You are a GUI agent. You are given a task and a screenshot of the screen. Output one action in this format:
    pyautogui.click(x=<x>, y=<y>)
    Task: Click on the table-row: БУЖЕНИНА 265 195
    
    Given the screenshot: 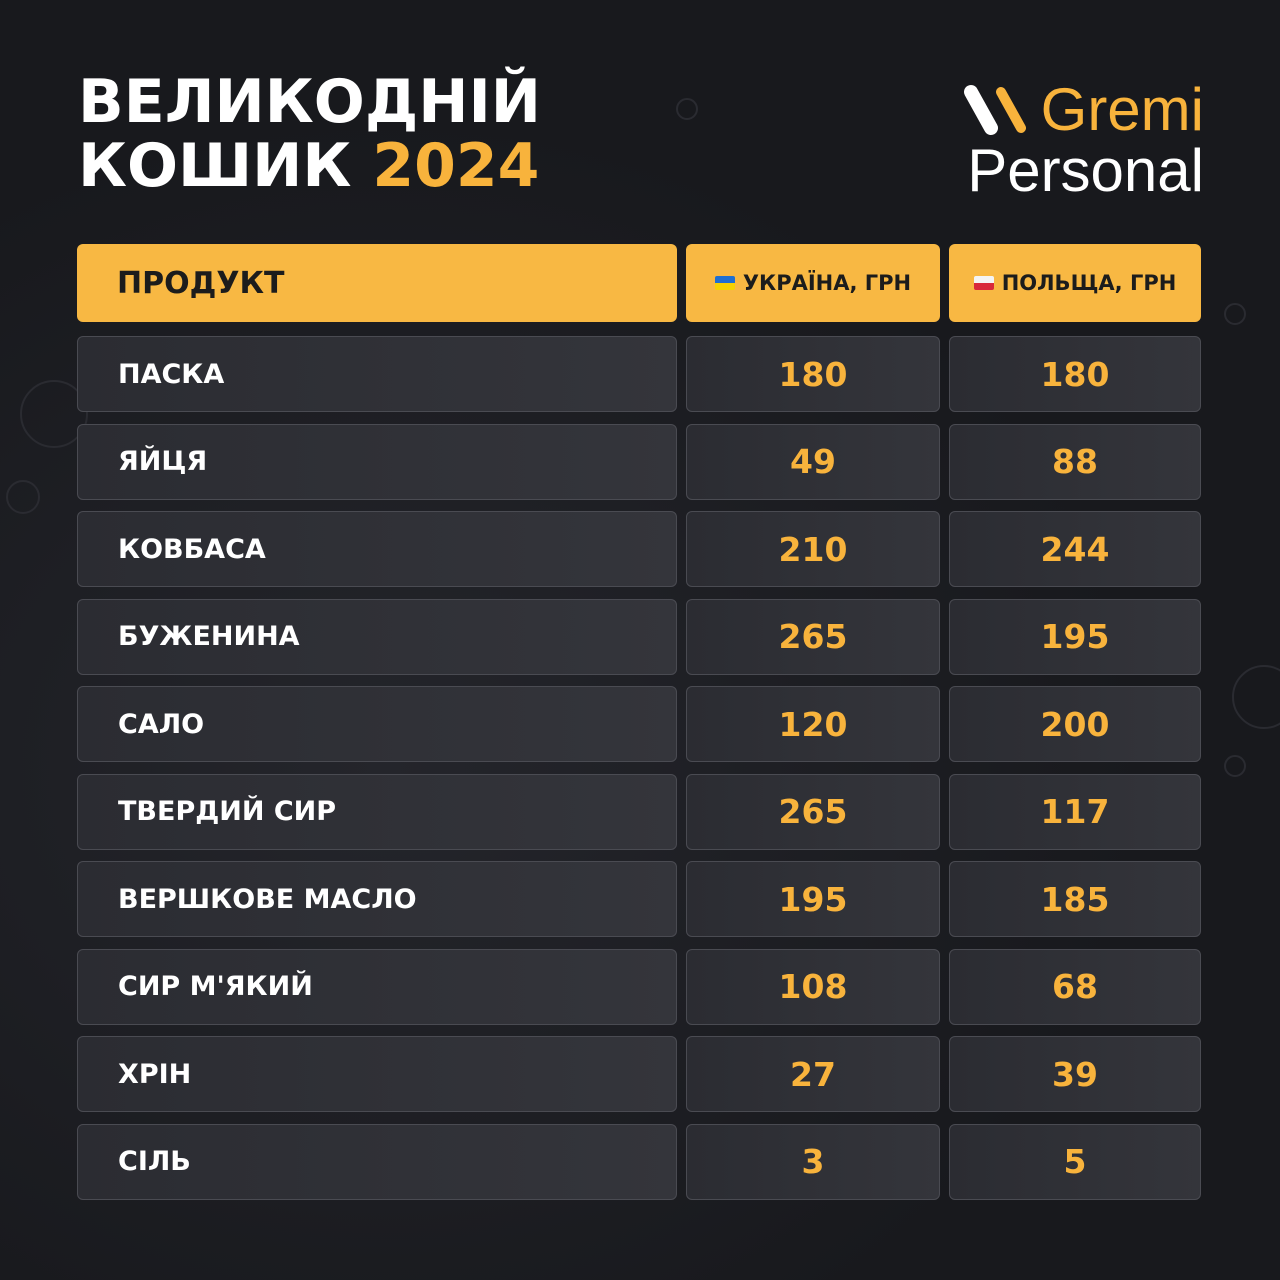 What is the action you would take?
    pyautogui.click(x=639, y=636)
    